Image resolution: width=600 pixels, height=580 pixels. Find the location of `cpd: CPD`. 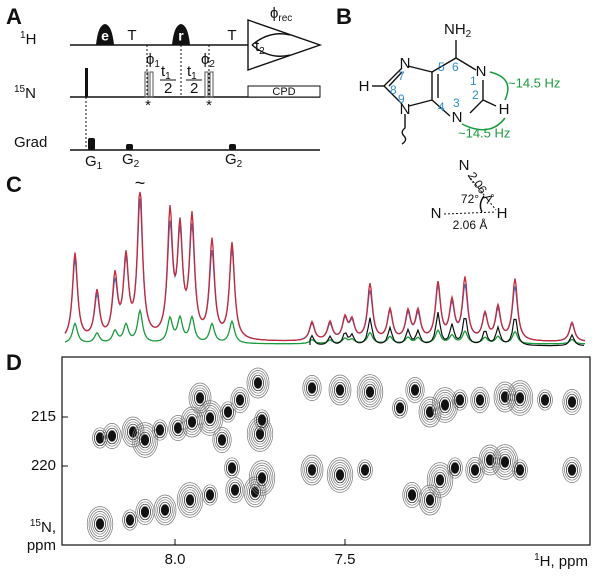

cpd: CPD is located at coordinates (283, 92).